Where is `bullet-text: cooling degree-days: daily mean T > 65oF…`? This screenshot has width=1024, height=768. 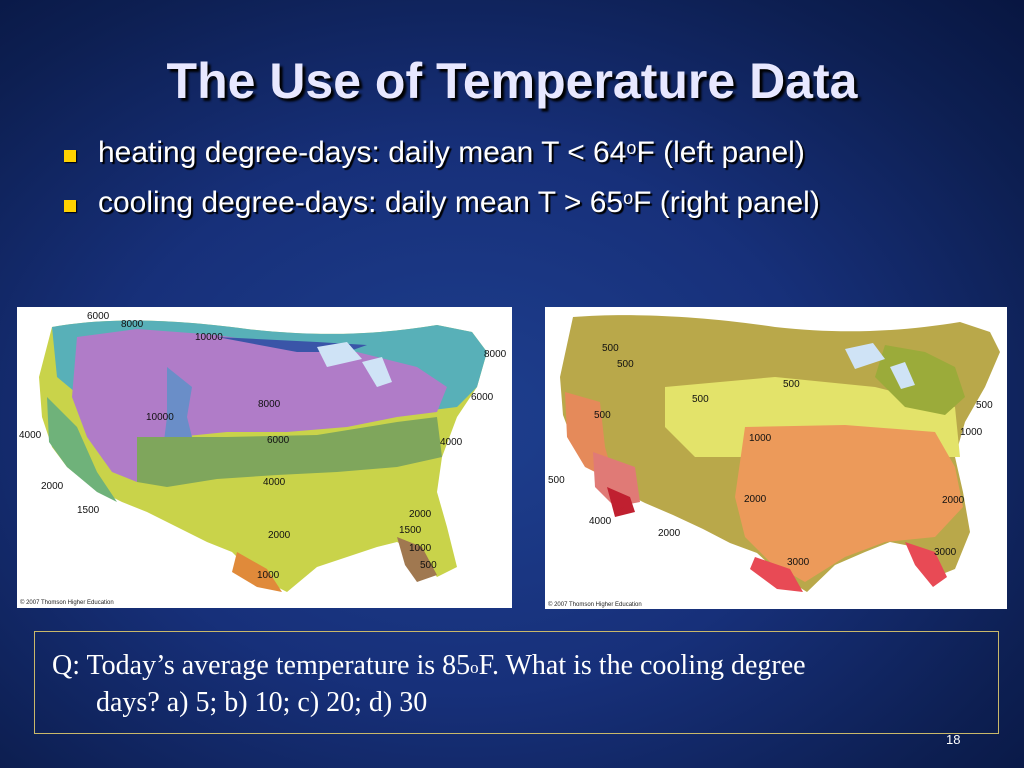 bullet-text: cooling degree-days: daily mean T > 65oF… is located at coordinates (459, 202).